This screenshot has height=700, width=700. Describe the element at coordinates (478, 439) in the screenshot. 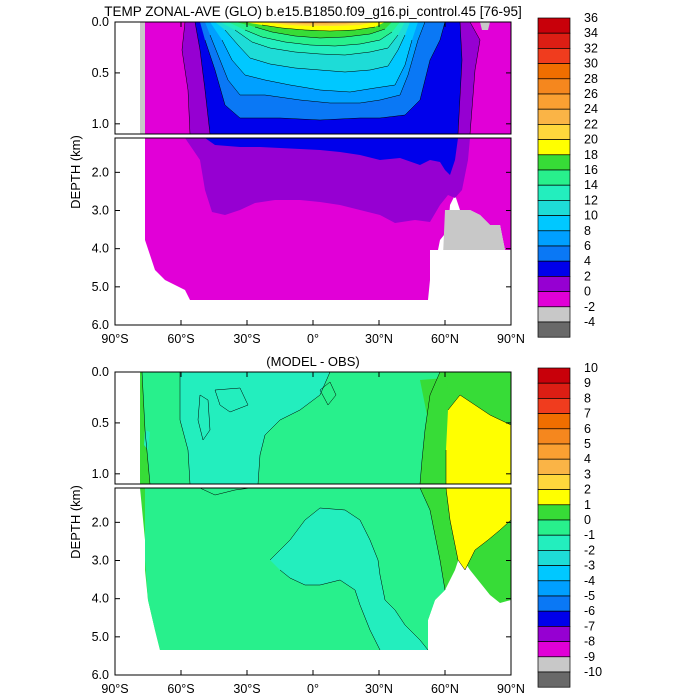

I see `bottom-patch-gt3` at that location.